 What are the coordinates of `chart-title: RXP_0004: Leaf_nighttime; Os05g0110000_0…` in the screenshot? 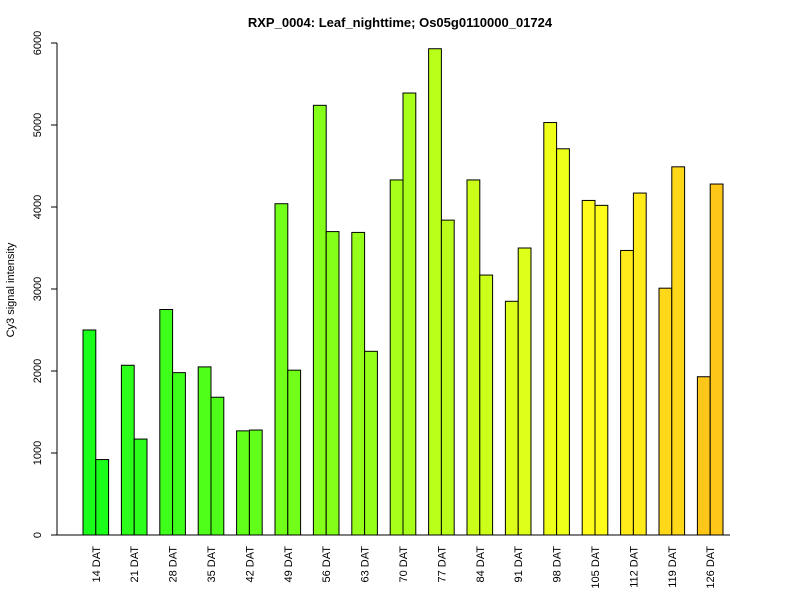 It's located at (400, 22).